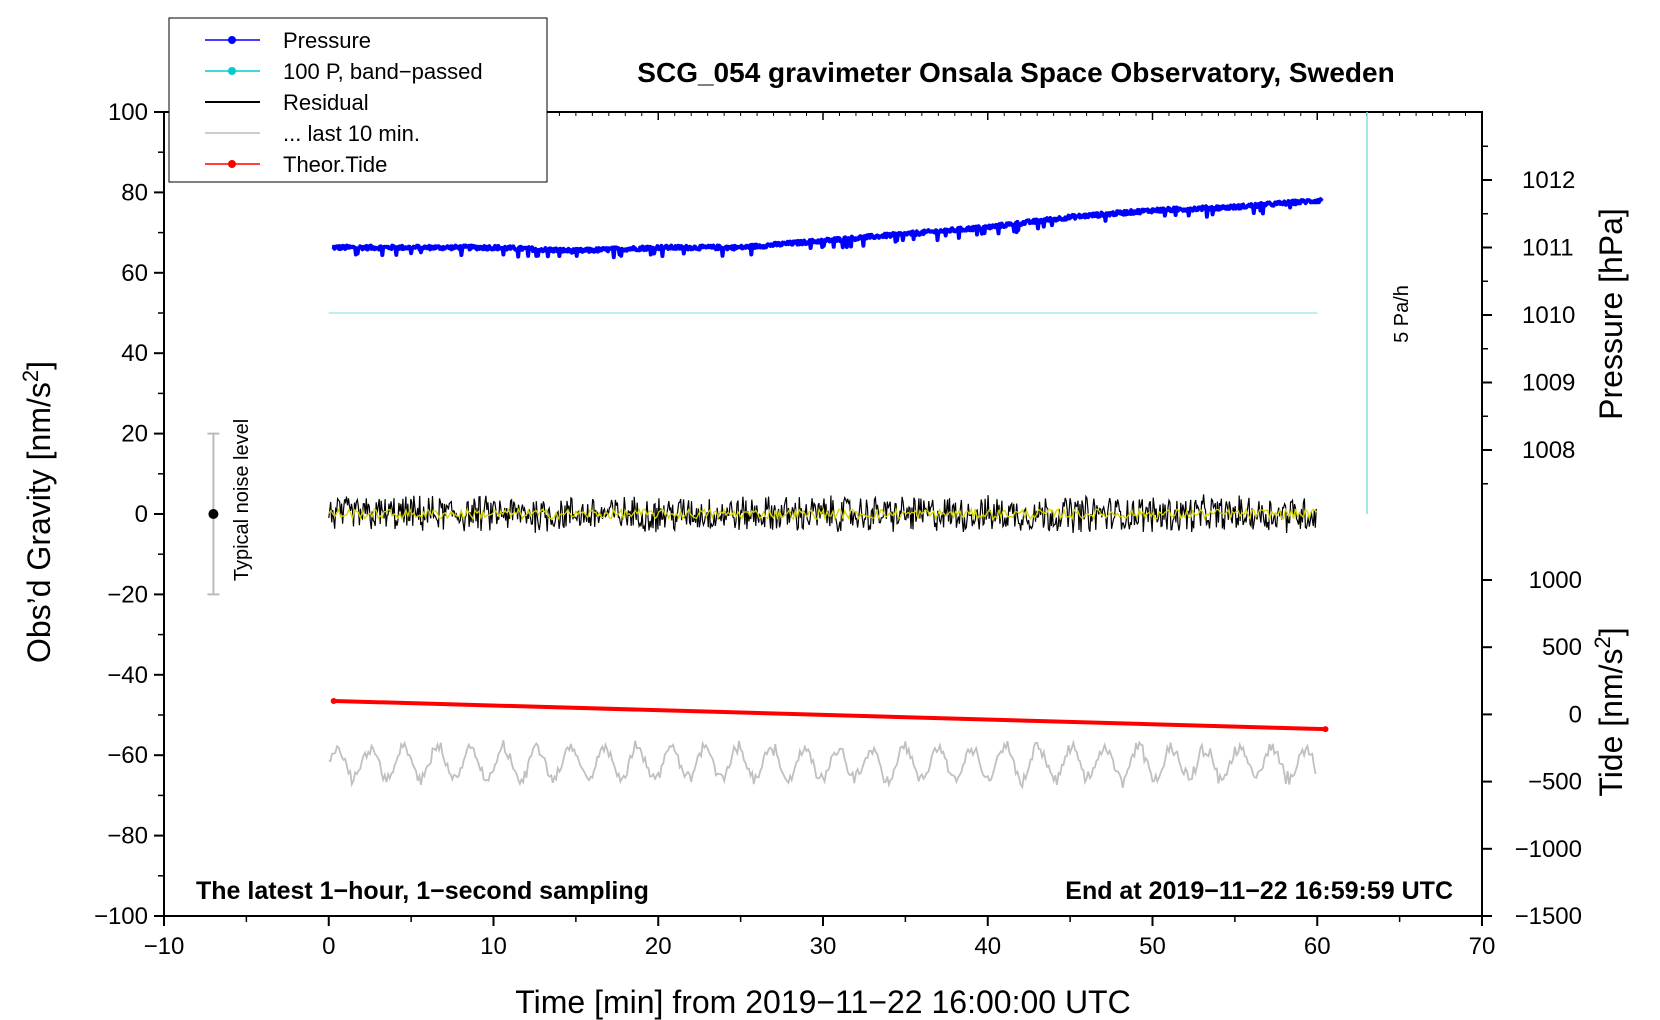 This screenshot has height=1020, width=1660. What do you see at coordinates (127, 675) in the screenshot?
I see `y-tick-label: −40` at bounding box center [127, 675].